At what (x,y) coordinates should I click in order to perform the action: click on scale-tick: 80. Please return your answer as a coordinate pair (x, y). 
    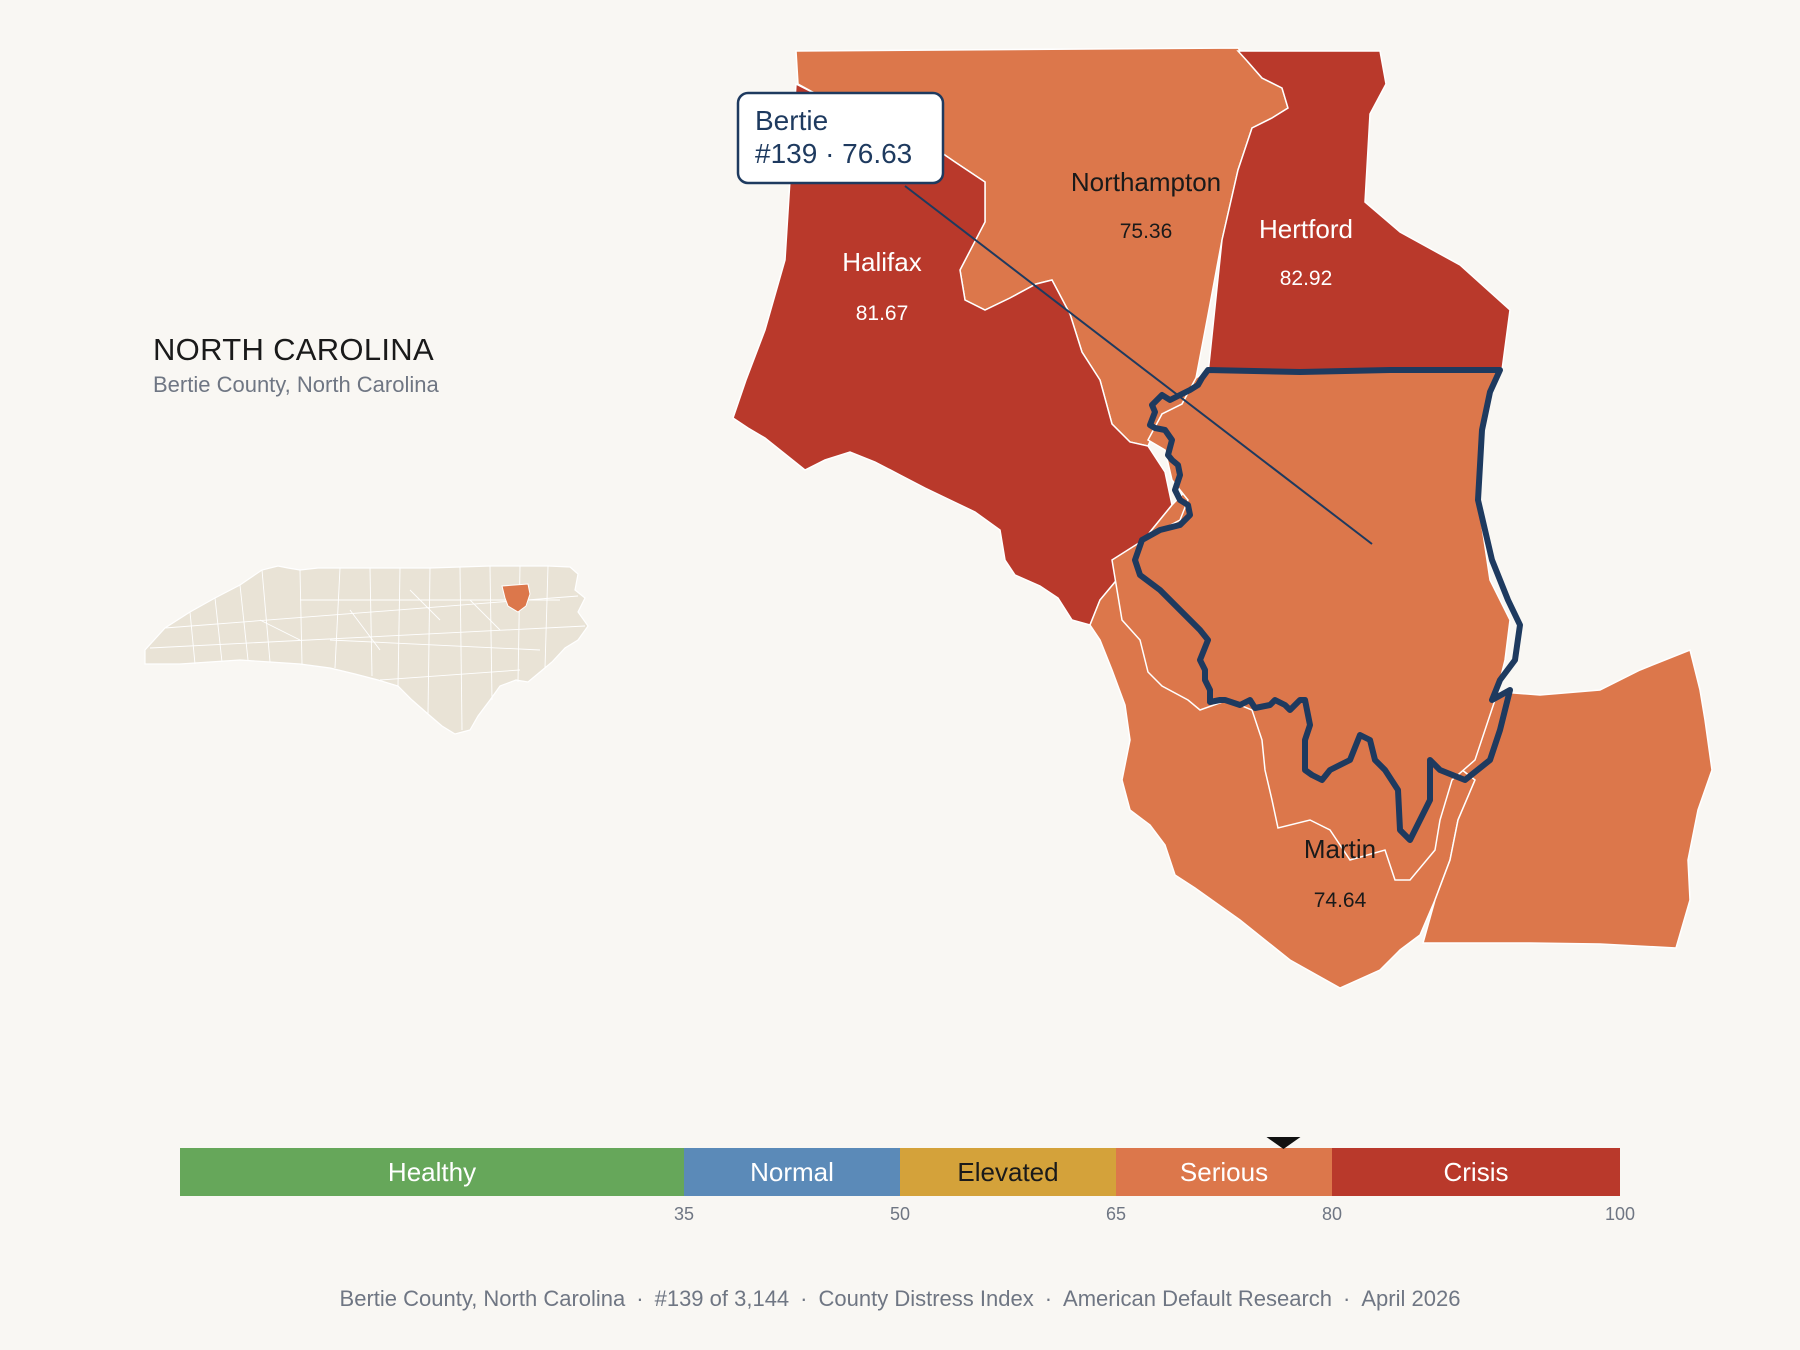
    Looking at the image, I should click on (1332, 1214).